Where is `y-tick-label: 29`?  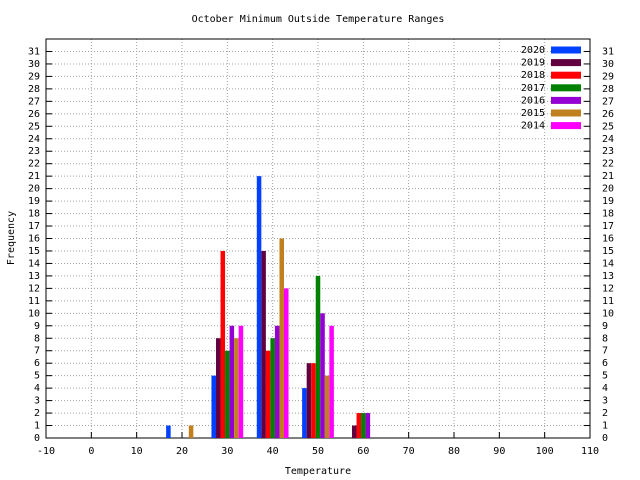 y-tick-label: 29 is located at coordinates (34, 76).